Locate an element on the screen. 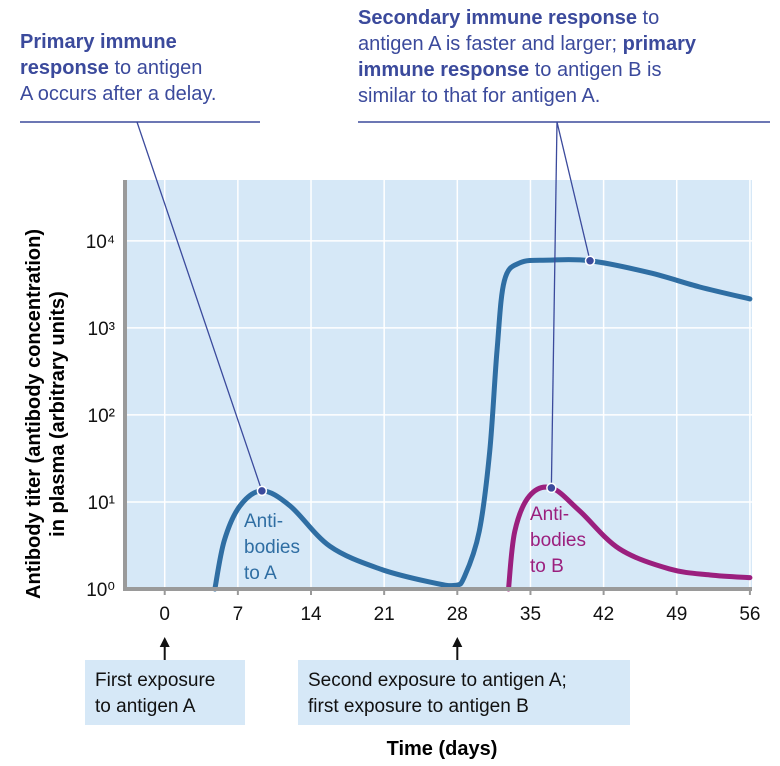 This screenshot has height=766, width=780. exposure-text: to antigen A is located at coordinates (145, 706).